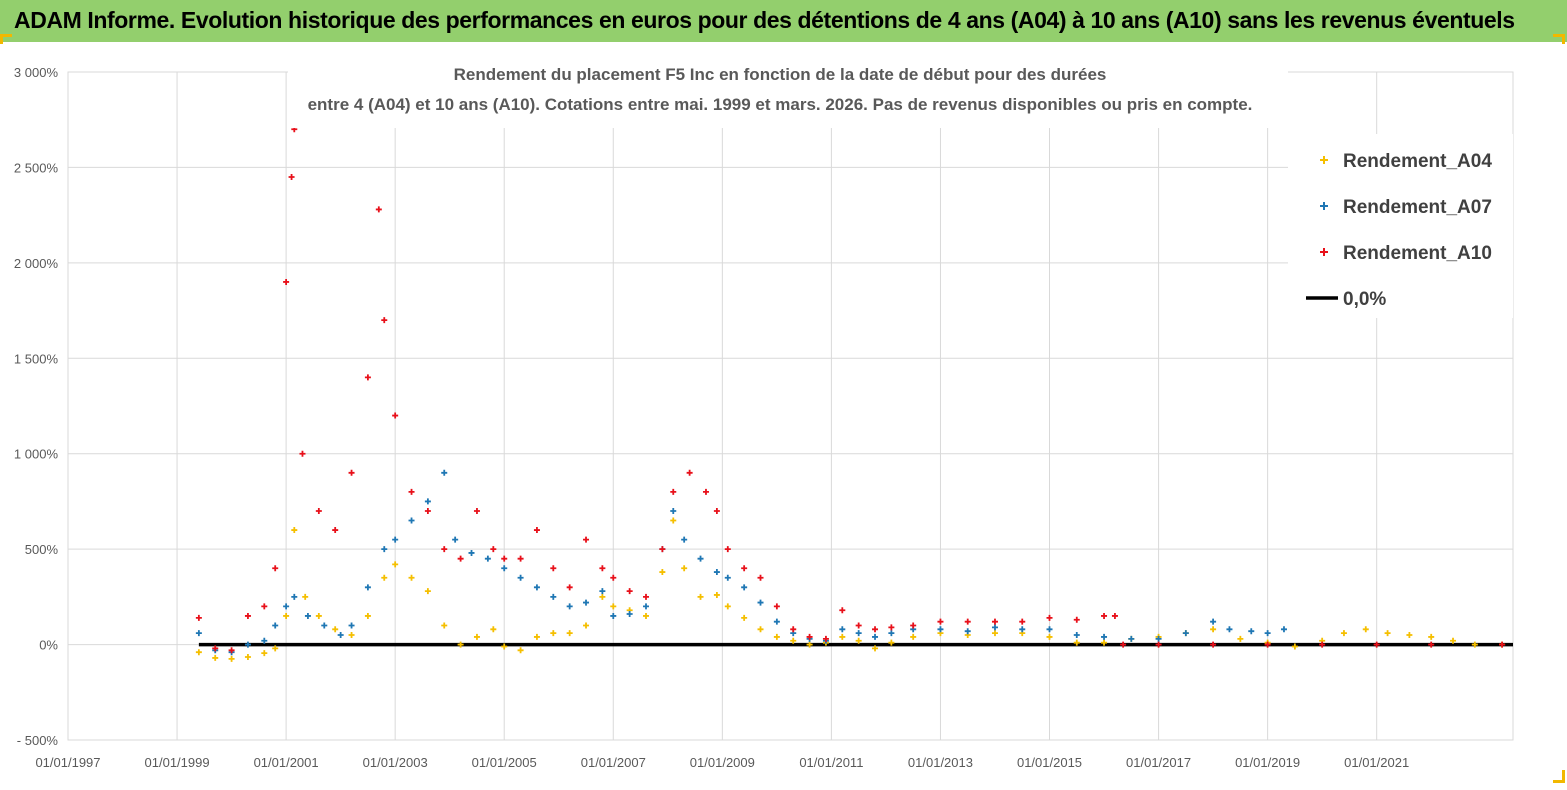 The width and height of the screenshot is (1567, 790). What do you see at coordinates (36, 72) in the screenshot?
I see `y-tick-label: 3 000%` at bounding box center [36, 72].